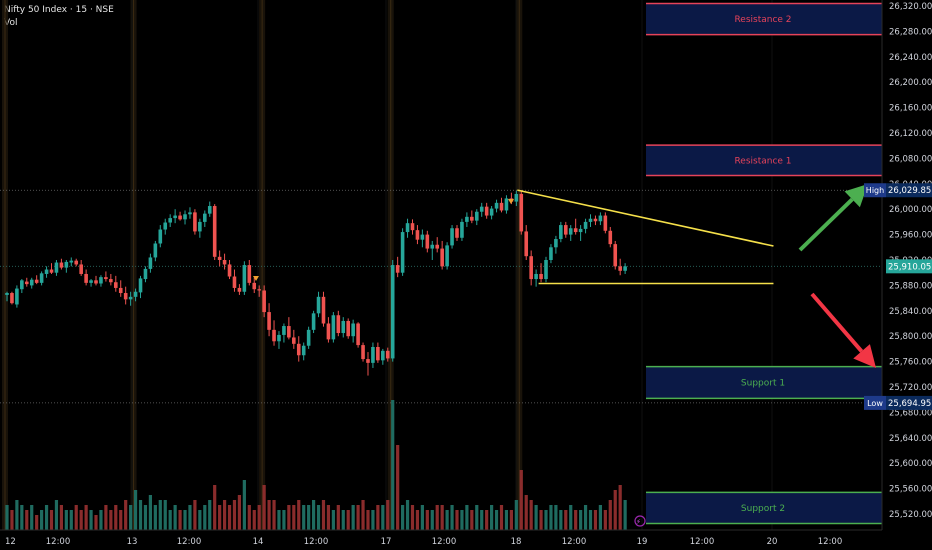 This screenshot has height=550, width=932. Describe the element at coordinates (898, 190) in the screenshot. I see `high-price-tag: High 26,029.85` at that location.